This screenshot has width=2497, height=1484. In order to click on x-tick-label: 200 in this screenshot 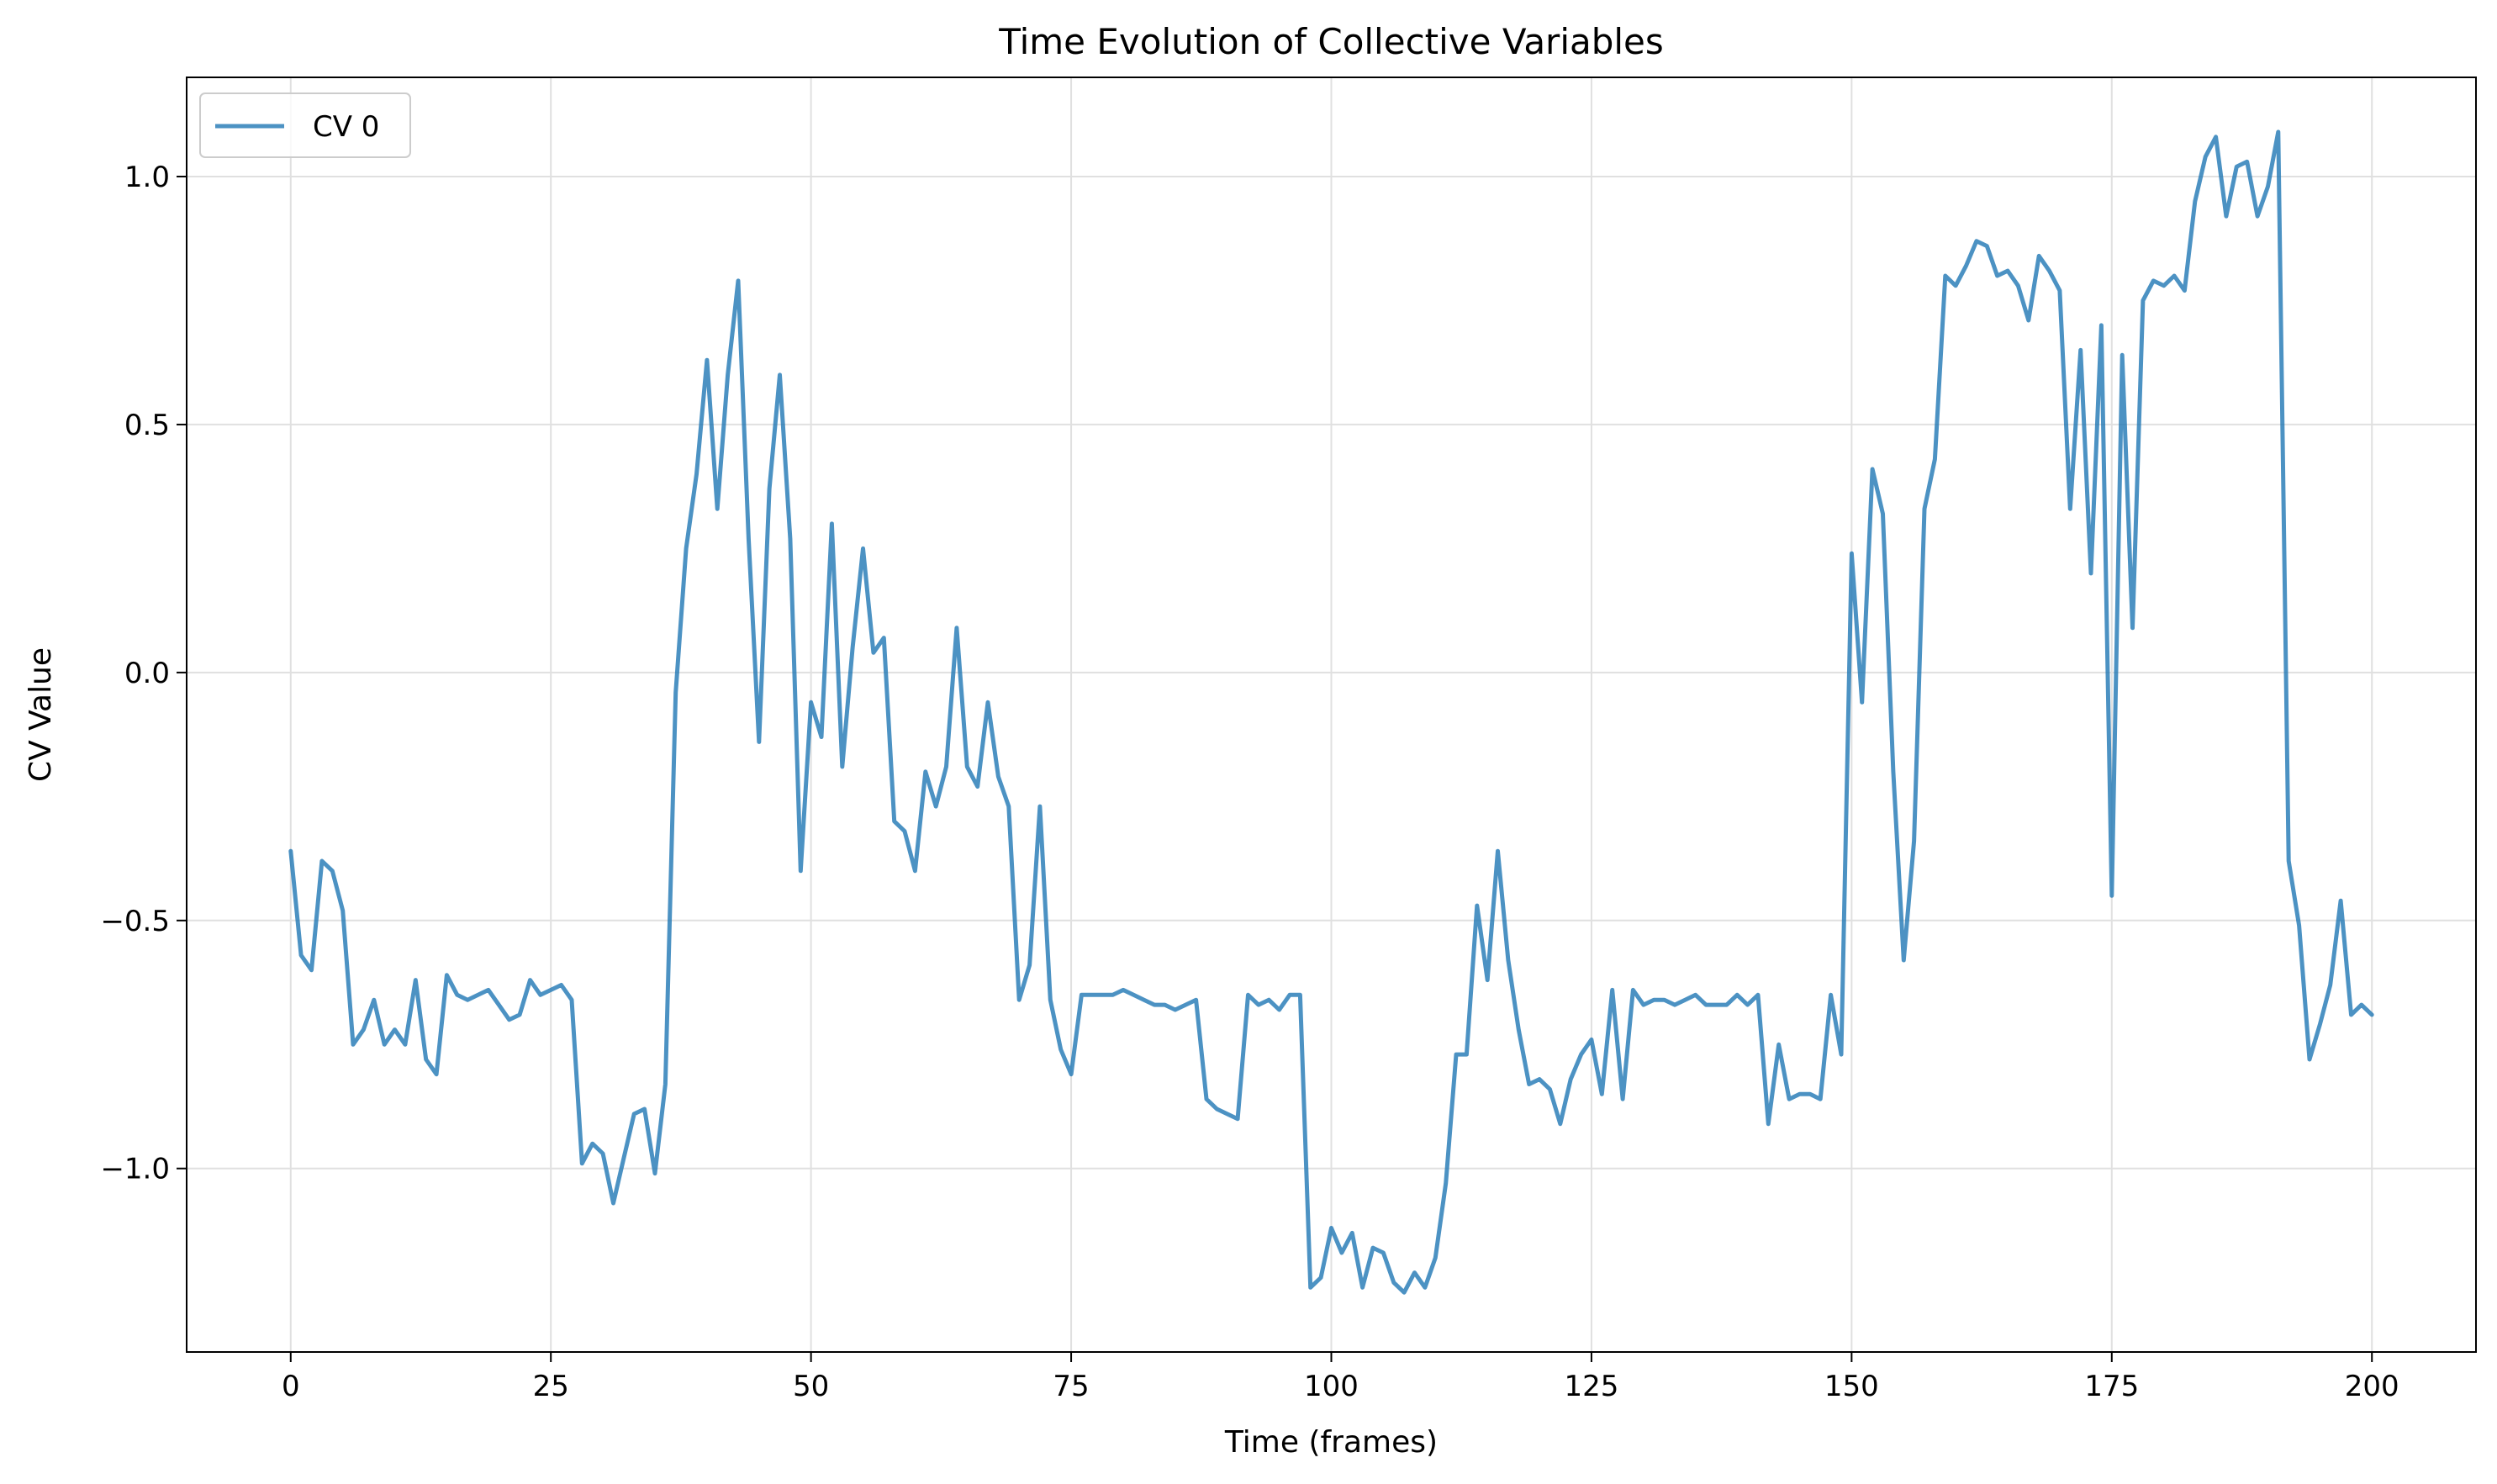, I will do `click(2372, 1386)`.